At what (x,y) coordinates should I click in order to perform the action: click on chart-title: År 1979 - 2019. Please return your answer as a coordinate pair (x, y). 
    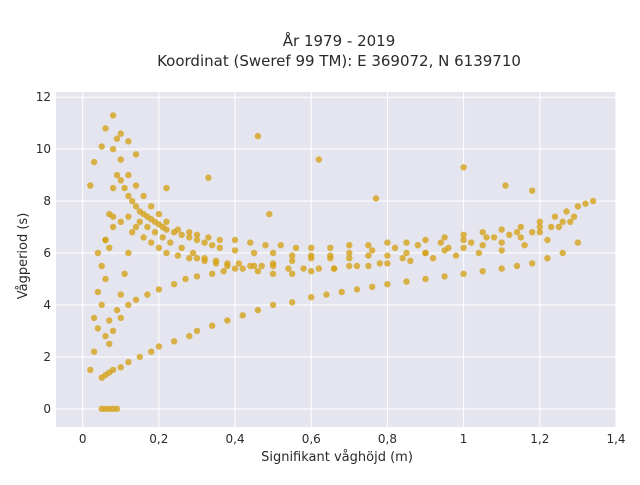
    Looking at the image, I should click on (339, 40).